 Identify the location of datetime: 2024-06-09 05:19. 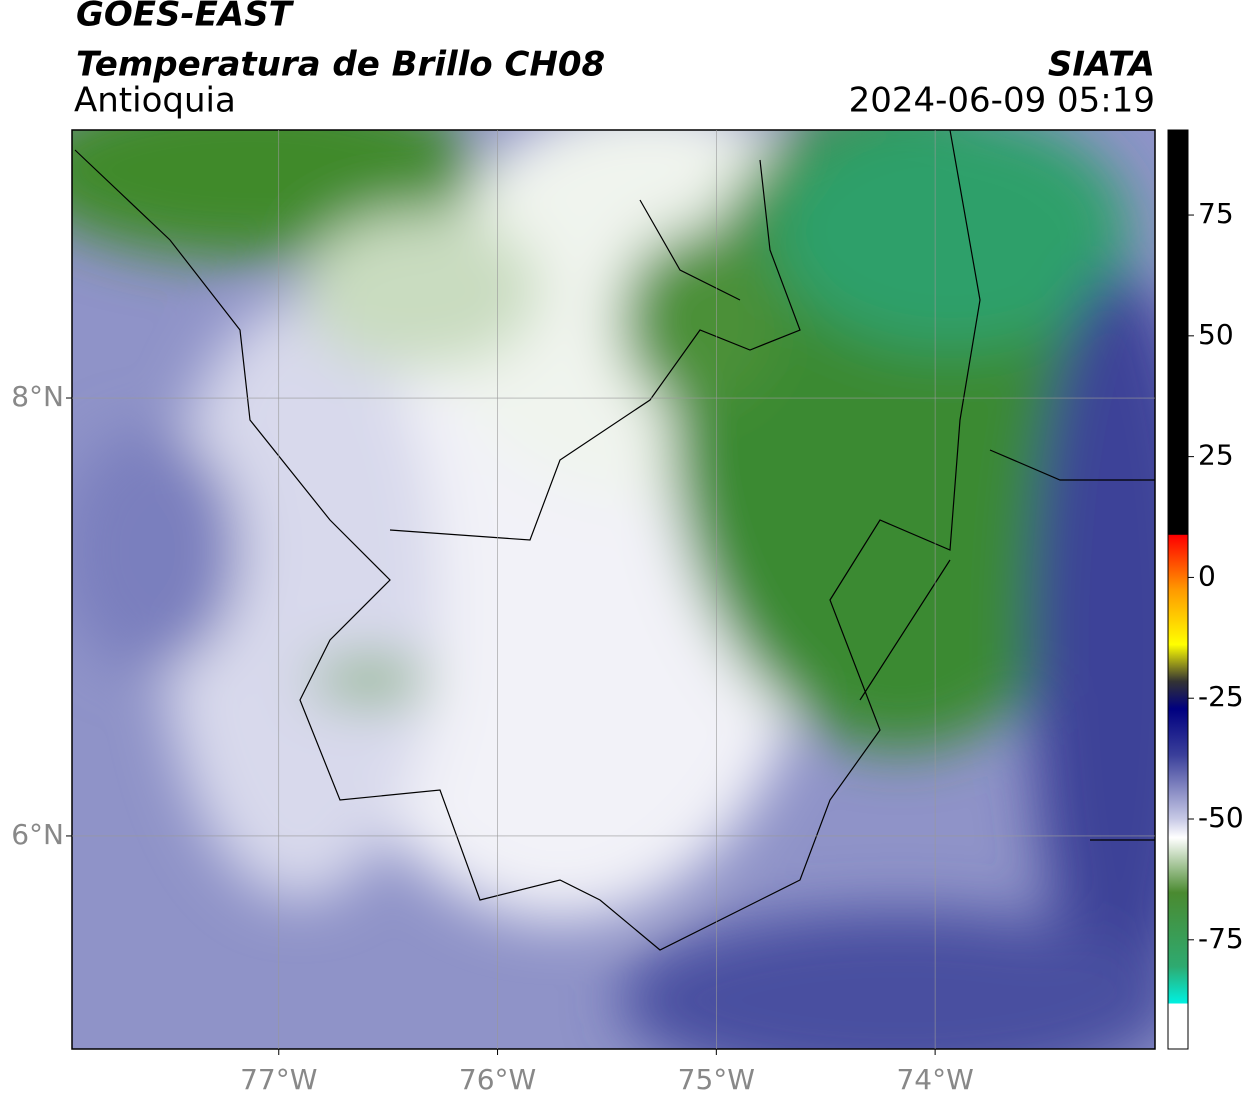
(1002, 101).